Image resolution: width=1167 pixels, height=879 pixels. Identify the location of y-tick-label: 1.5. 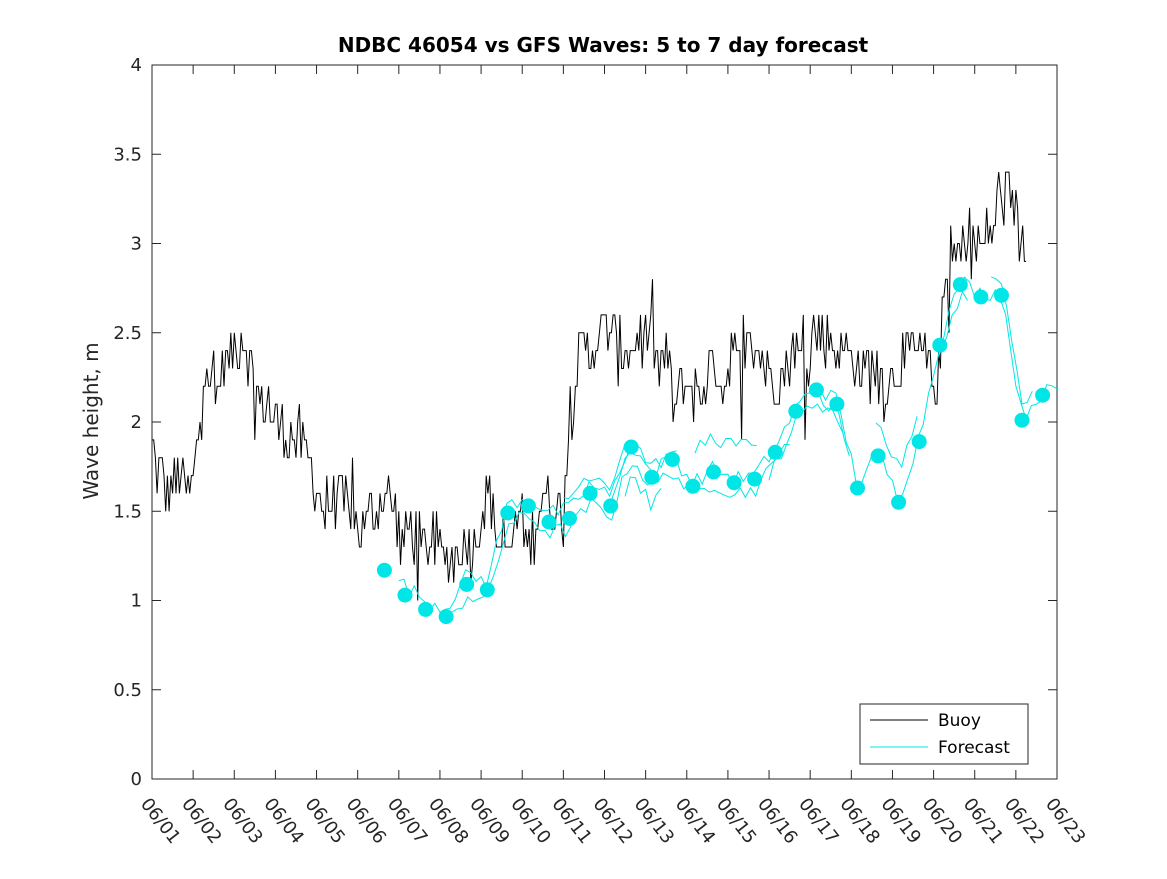
(127, 511).